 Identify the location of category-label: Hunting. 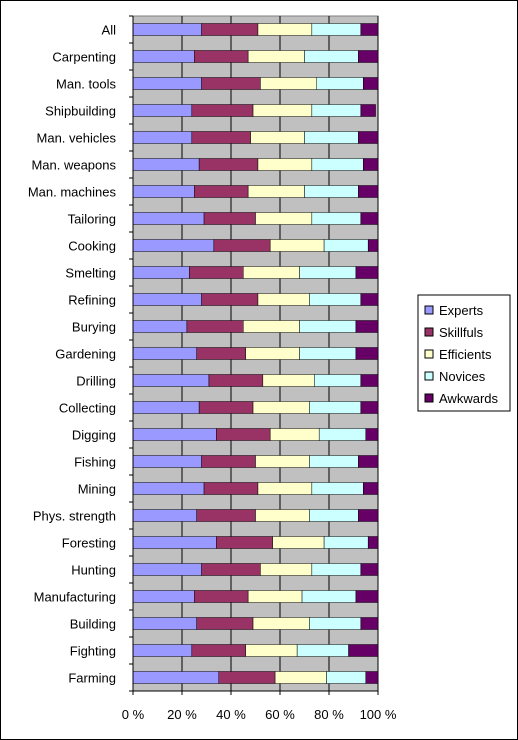
(93, 570).